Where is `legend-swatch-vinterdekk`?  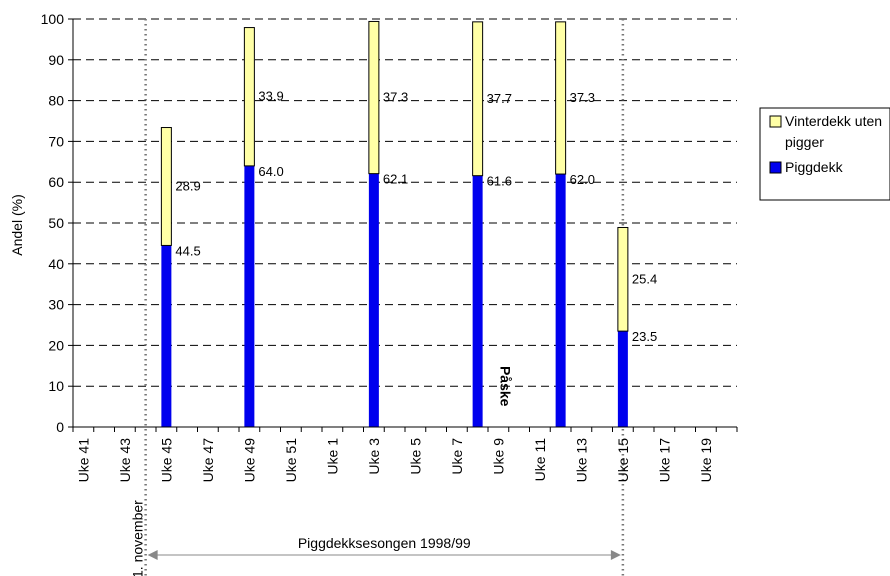
legend-swatch-vinterdekk is located at coordinates (775, 121).